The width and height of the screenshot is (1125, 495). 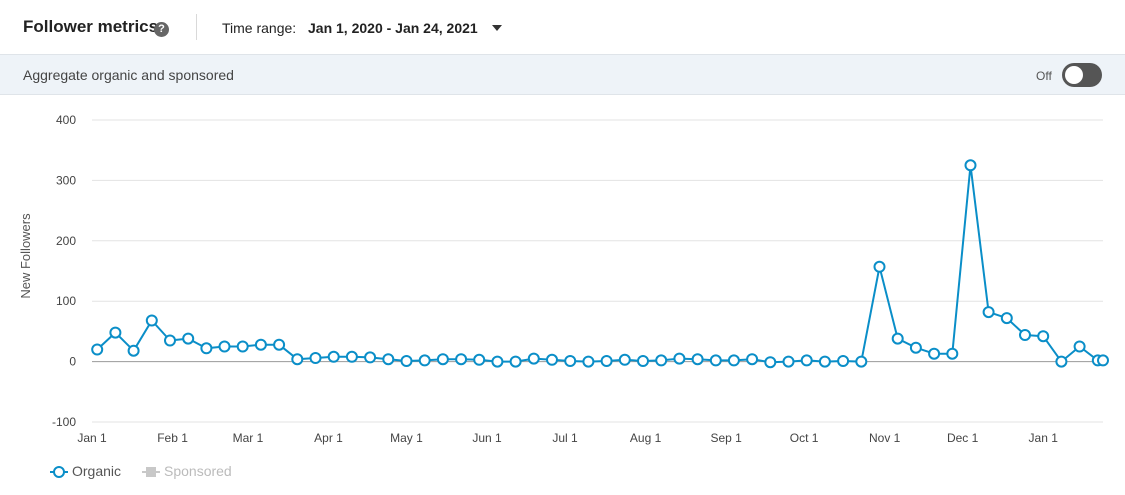 What do you see at coordinates (196, 27) in the screenshot?
I see `divider` at bounding box center [196, 27].